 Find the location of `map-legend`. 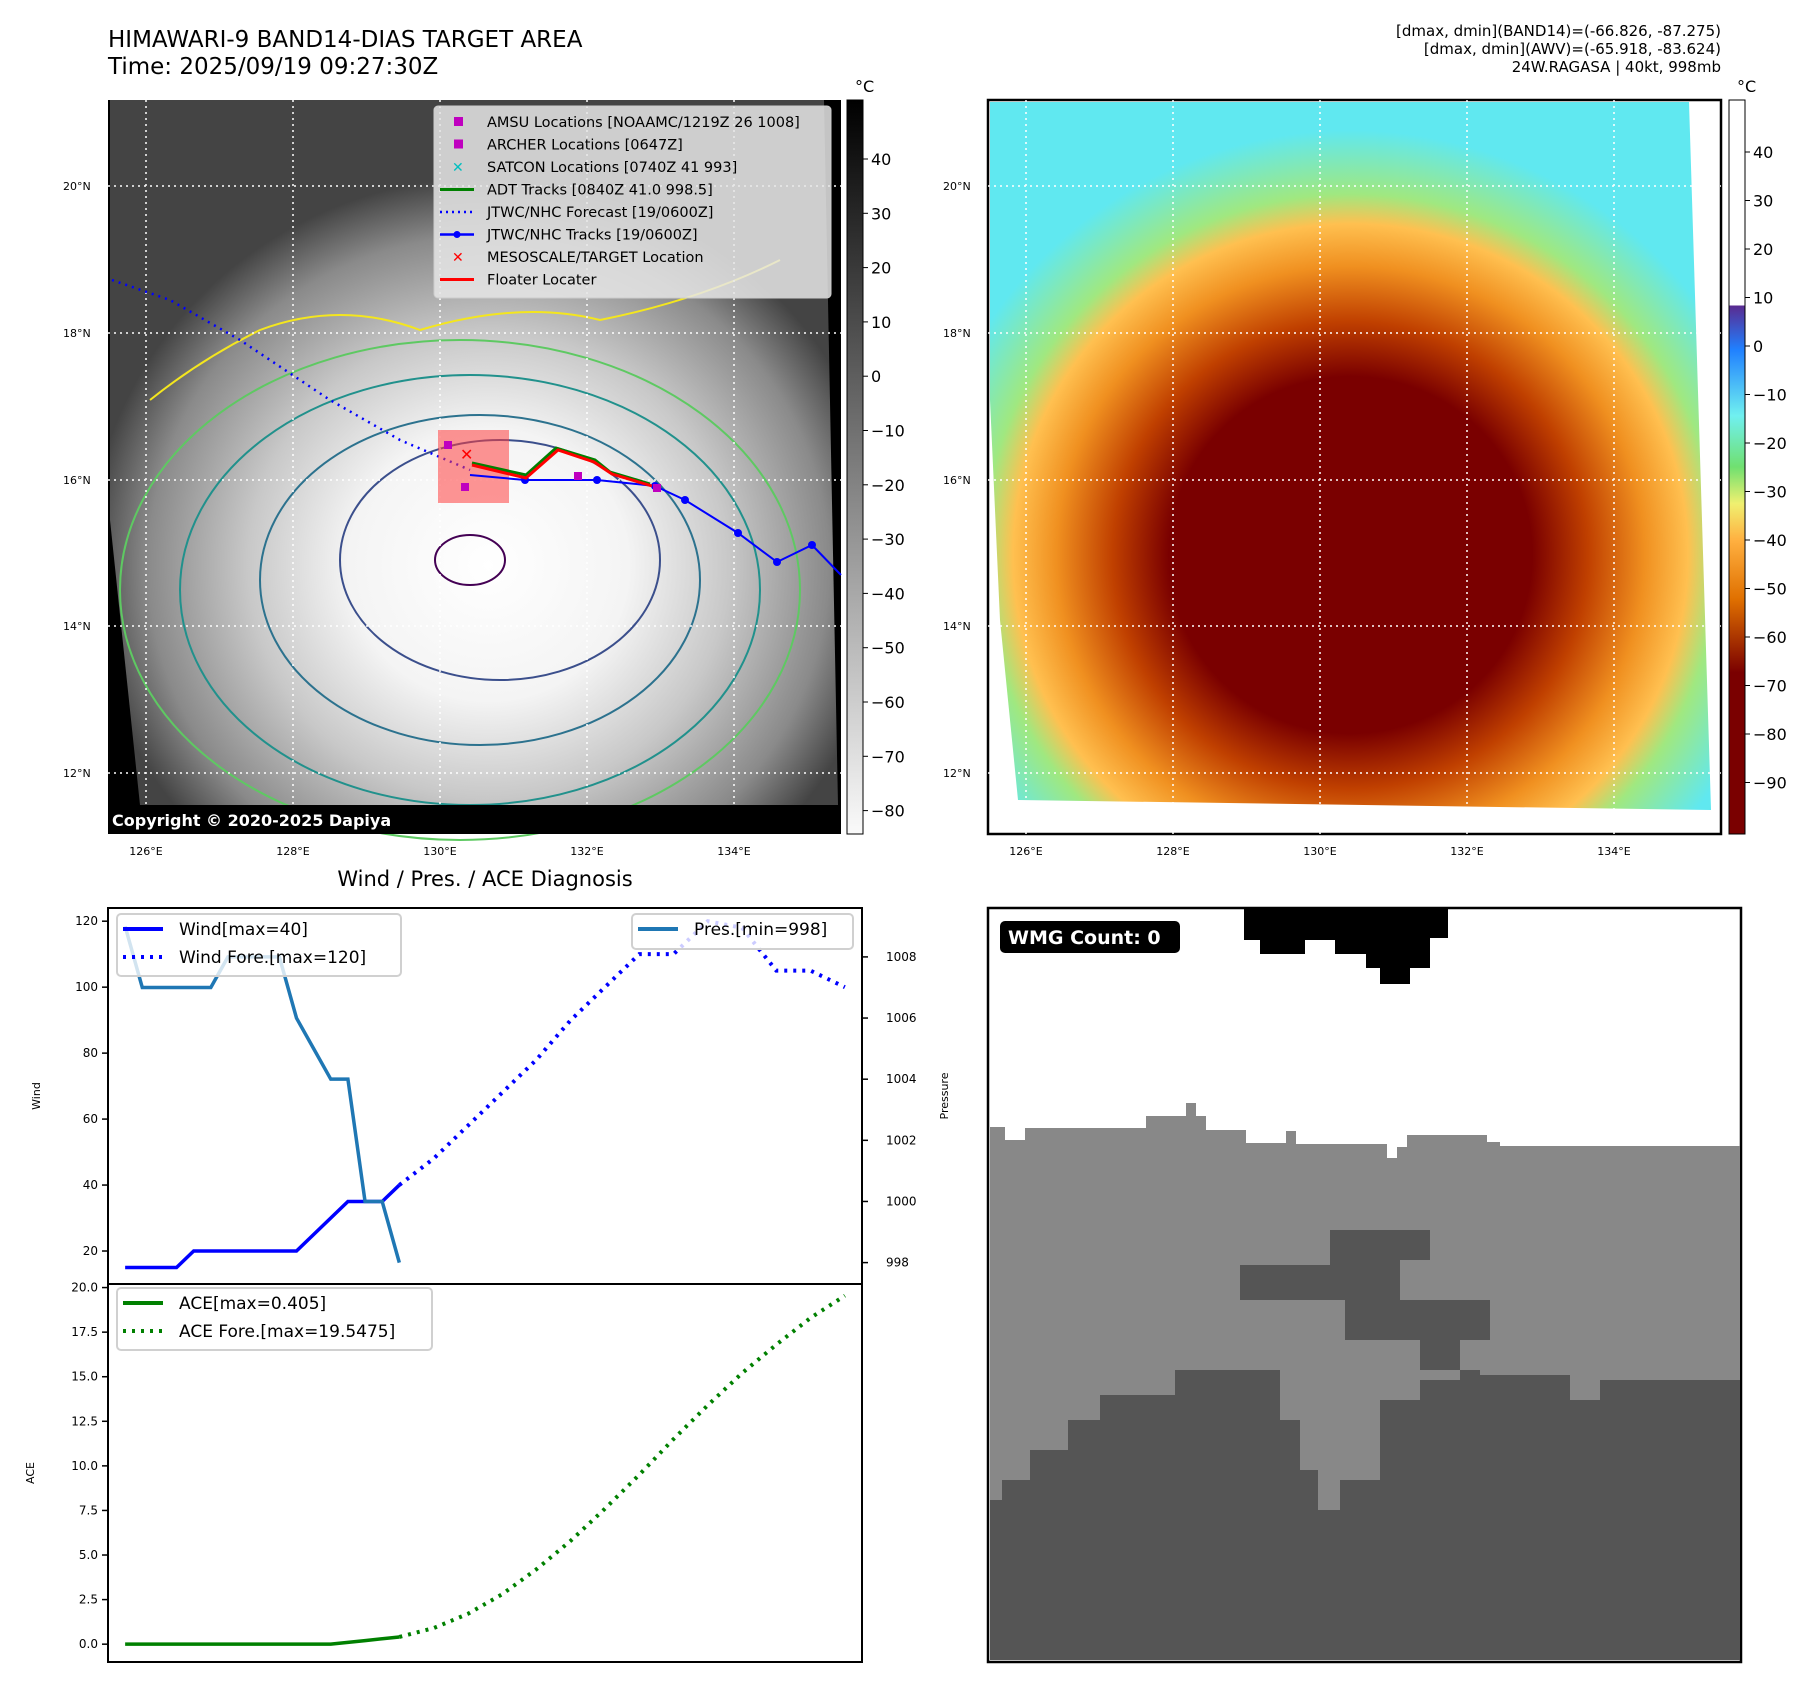

map-legend is located at coordinates (632, 202).